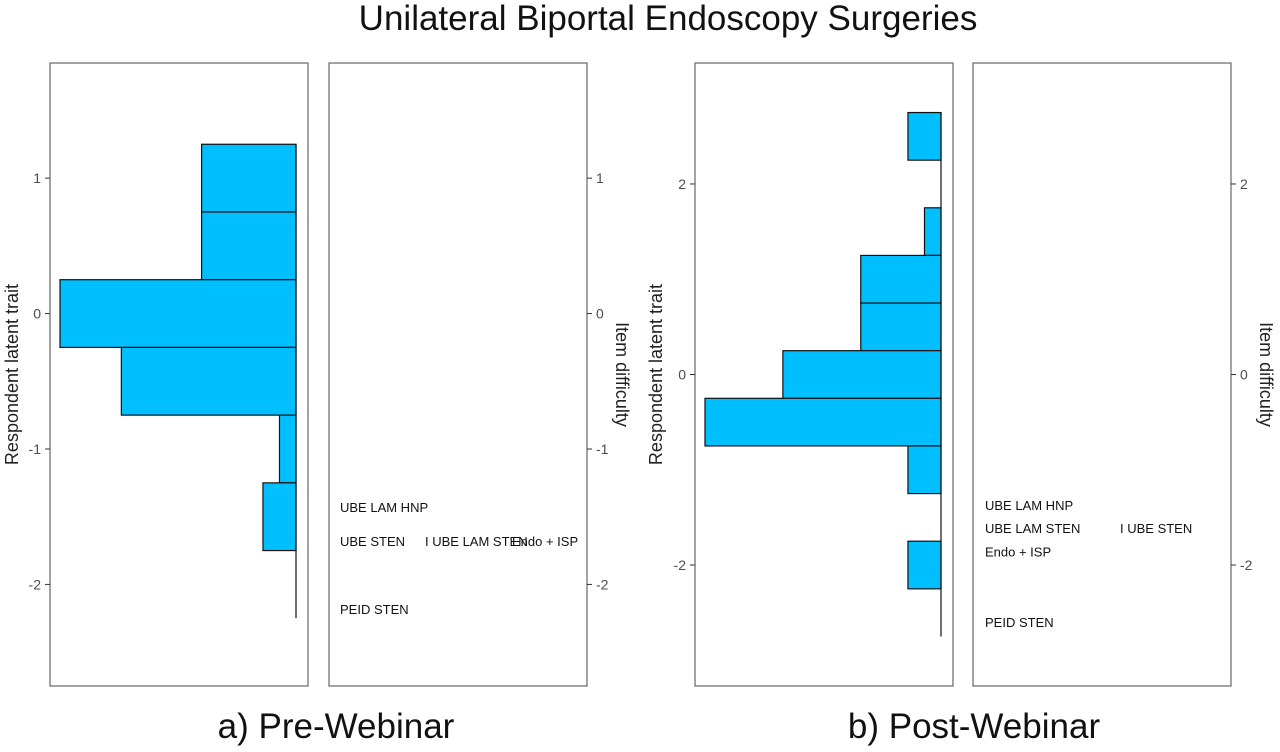 This screenshot has height=752, width=1280. What do you see at coordinates (668, 19) in the screenshot?
I see `figure-title: Unilateral Biportal Endoscopy Surgeries` at bounding box center [668, 19].